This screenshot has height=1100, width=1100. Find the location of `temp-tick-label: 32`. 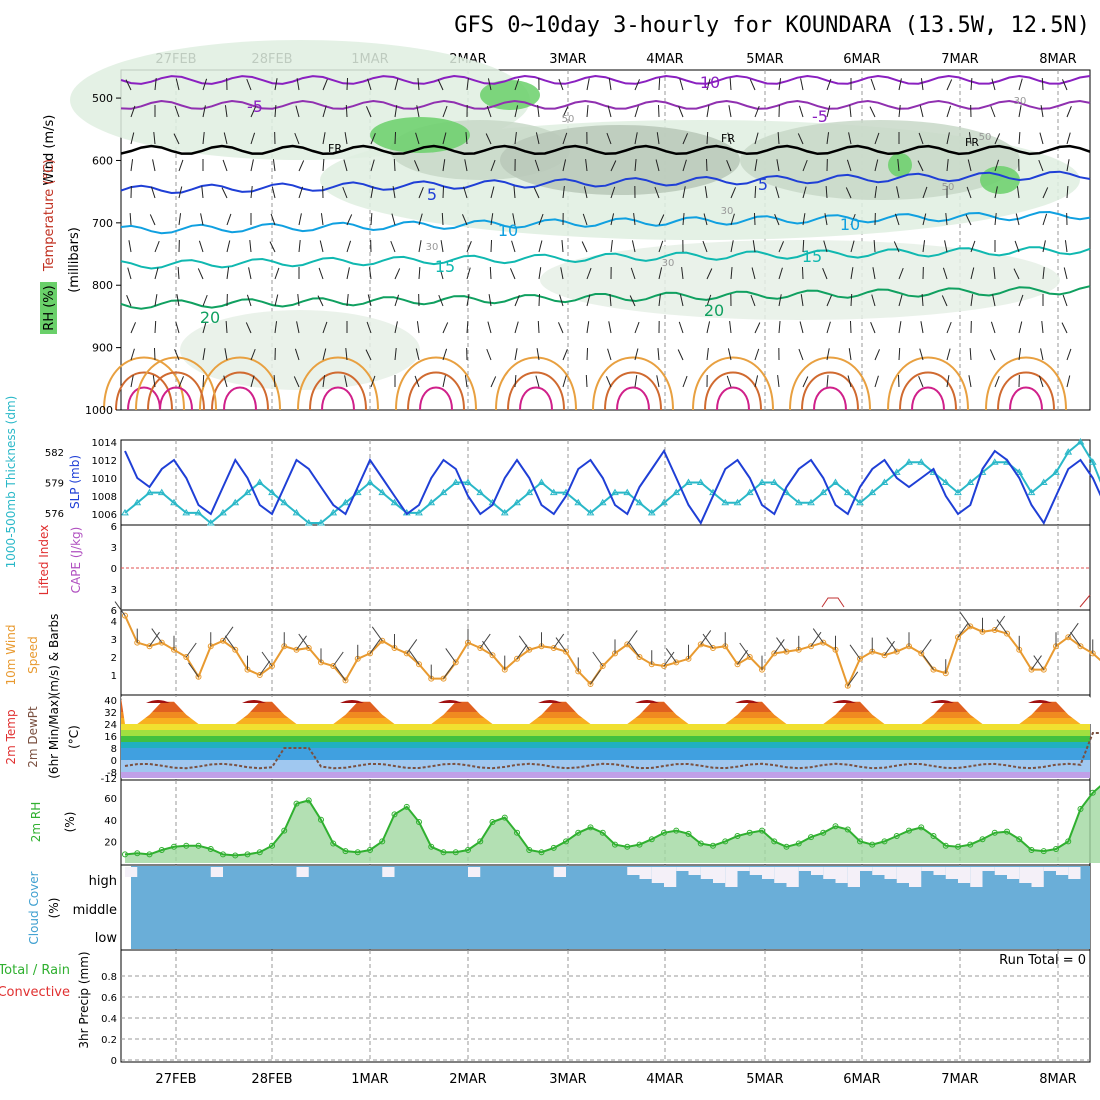

temp-tick-label: 32 is located at coordinates (110, 713).